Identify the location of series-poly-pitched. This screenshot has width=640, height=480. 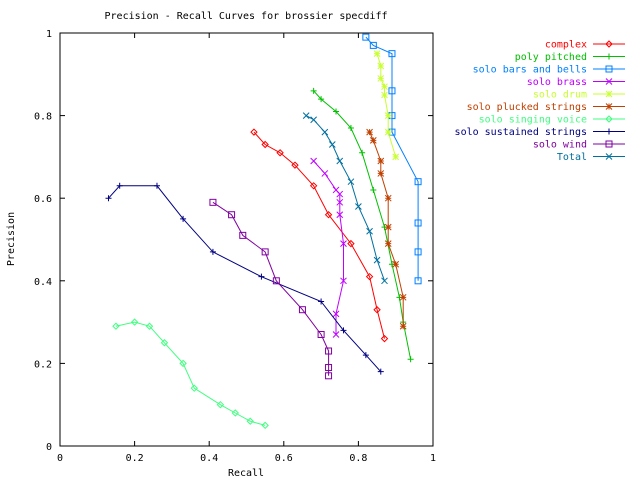
(362, 225).